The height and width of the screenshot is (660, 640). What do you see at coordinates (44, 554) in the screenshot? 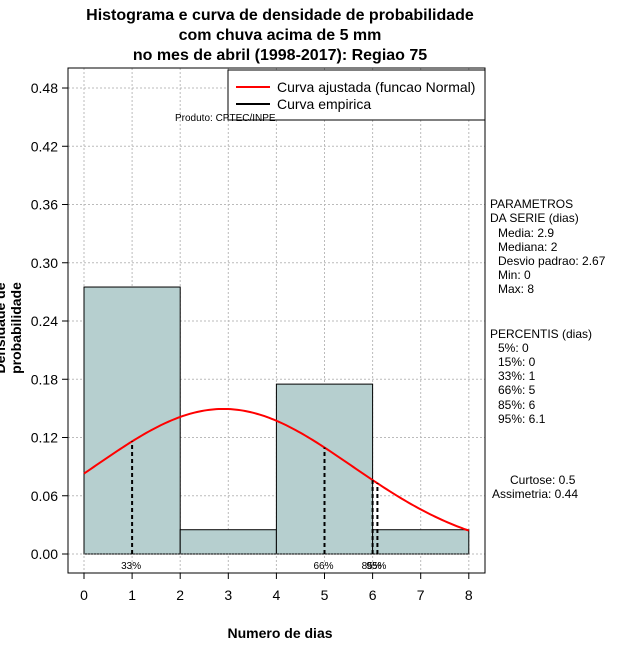
I see `y-tick-label: 0.00` at bounding box center [44, 554].